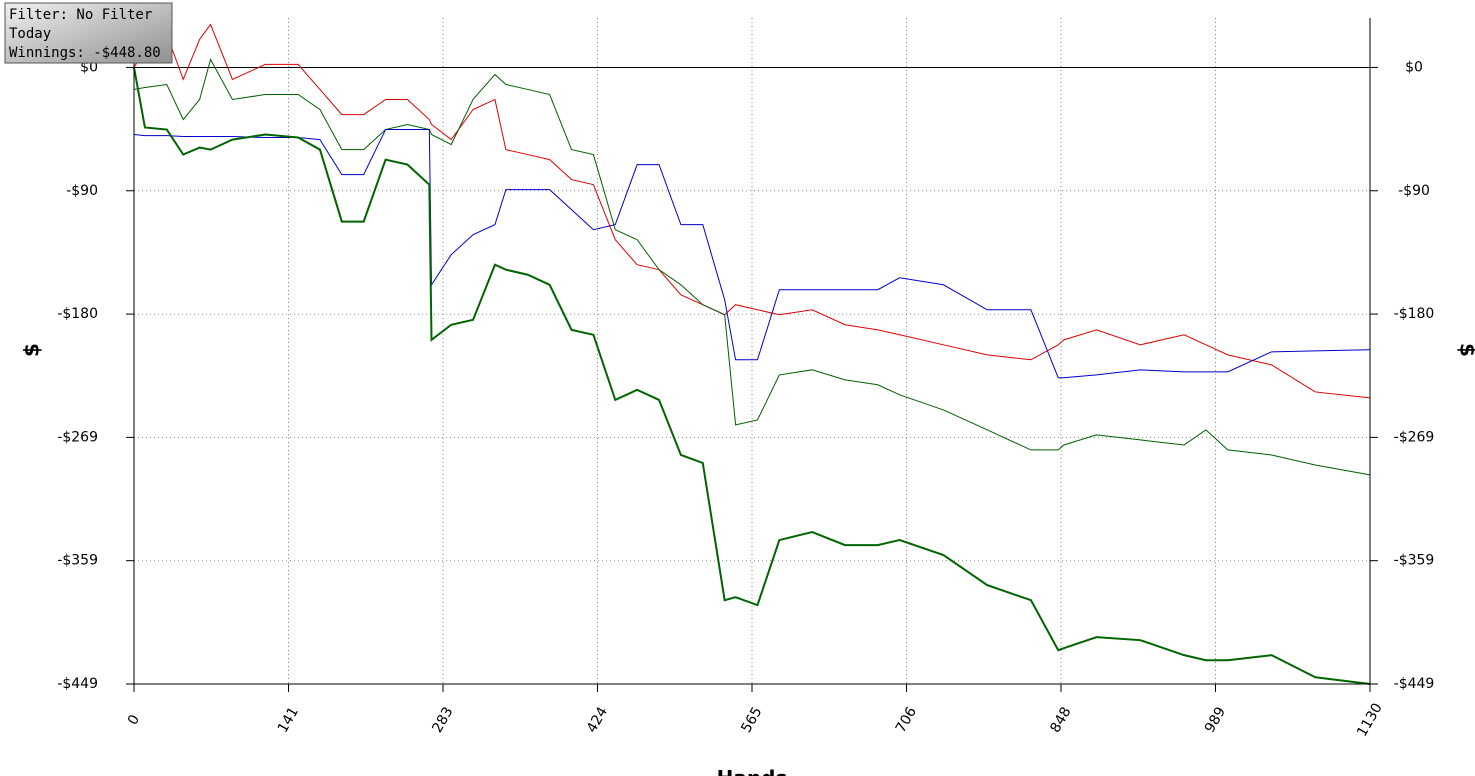 The height and width of the screenshot is (776, 1475). Describe the element at coordinates (1215, 719) in the screenshot. I see `x-tick-label: 989` at that location.